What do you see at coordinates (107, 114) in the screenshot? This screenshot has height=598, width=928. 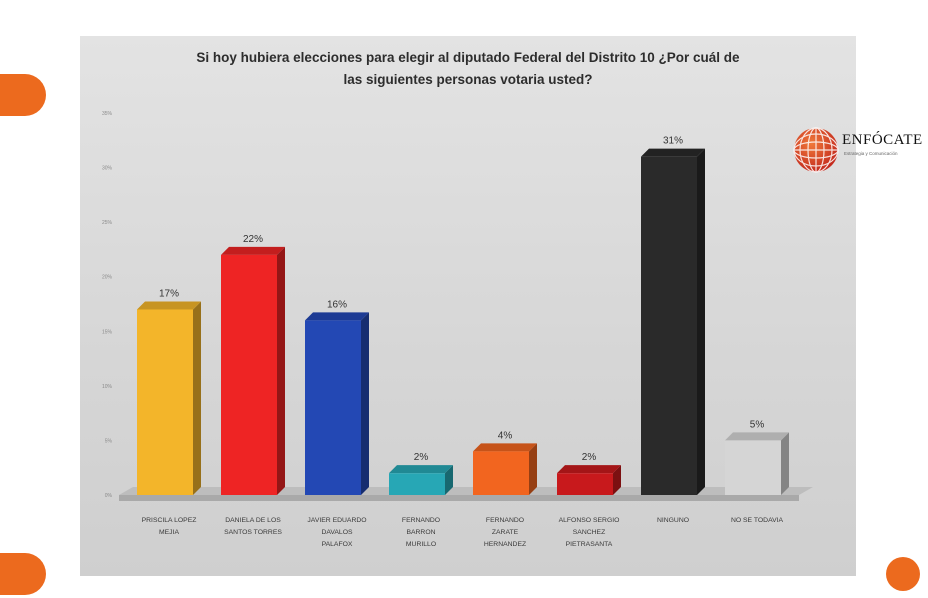 I see `y-tick-label: 35%` at bounding box center [107, 114].